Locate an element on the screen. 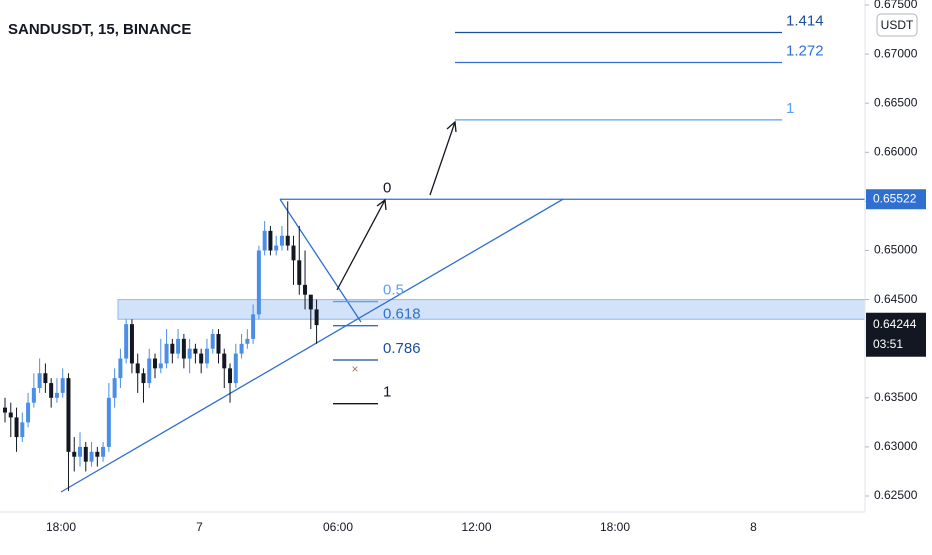  x-tick-label: 7 is located at coordinates (199, 527).